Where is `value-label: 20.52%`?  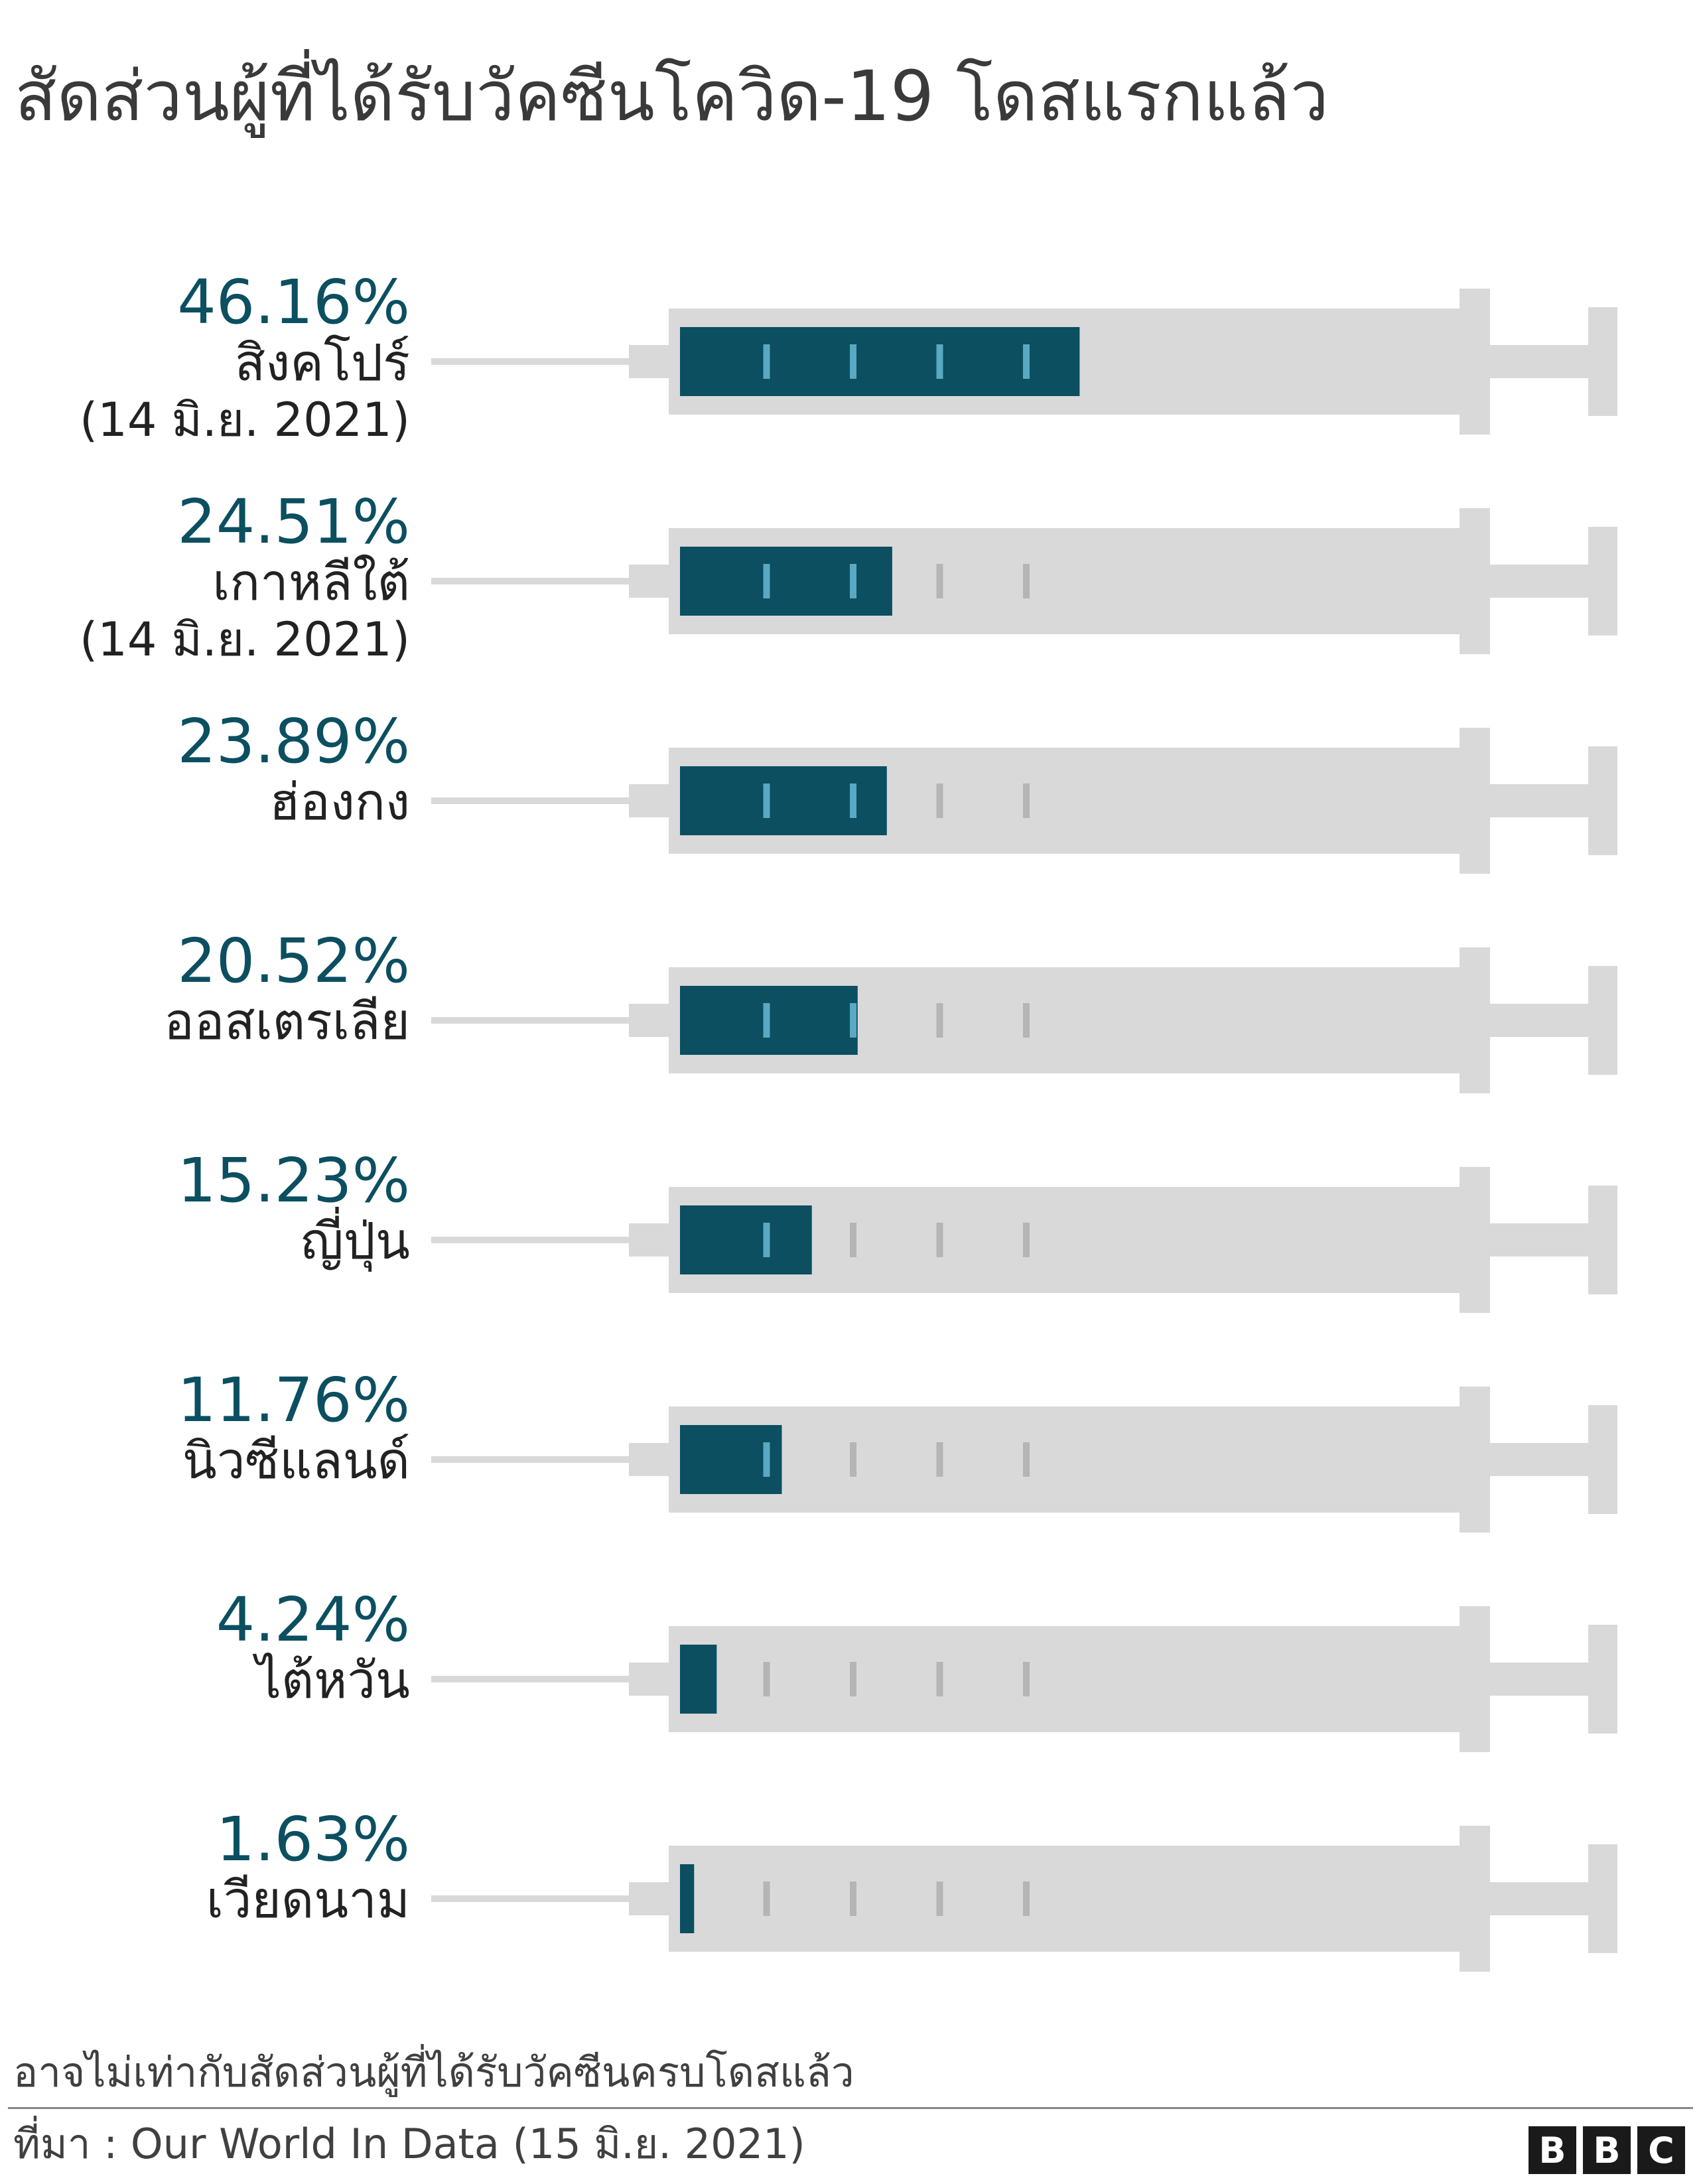
value-label: 20.52% is located at coordinates (293, 960).